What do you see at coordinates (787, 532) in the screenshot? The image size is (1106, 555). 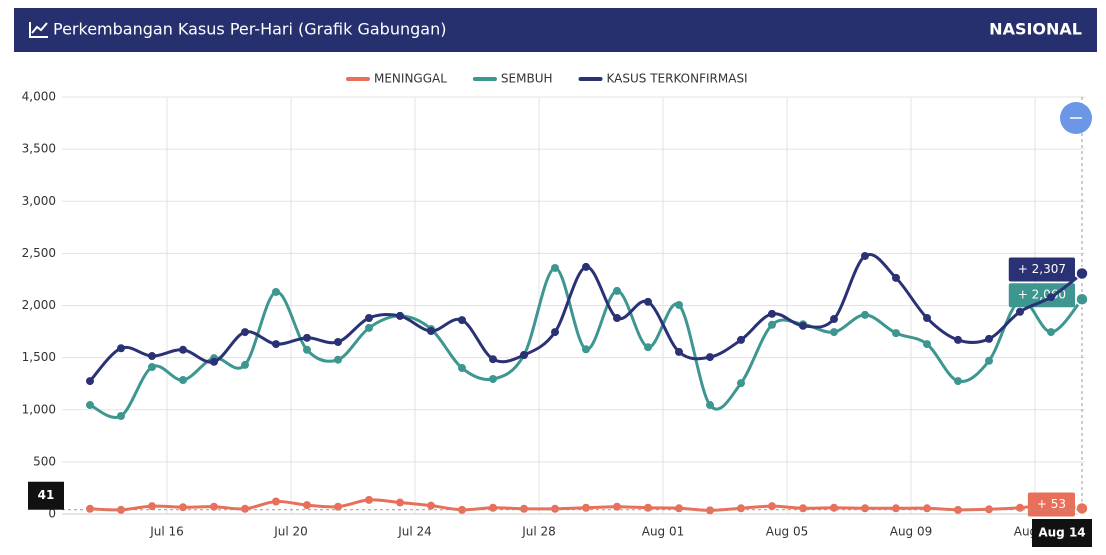 I see `x-tick-label: Aug 05` at bounding box center [787, 532].